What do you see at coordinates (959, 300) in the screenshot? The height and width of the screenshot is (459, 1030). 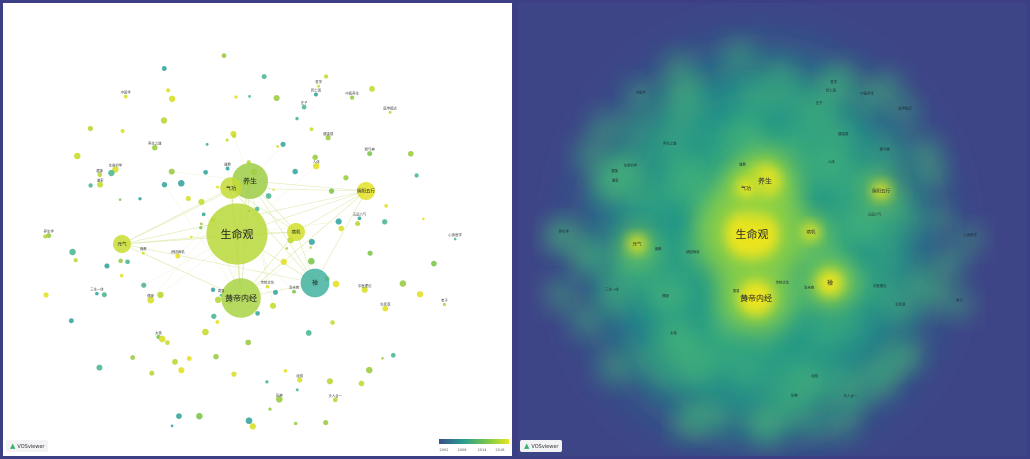 I see `density-label: 老子` at bounding box center [959, 300].